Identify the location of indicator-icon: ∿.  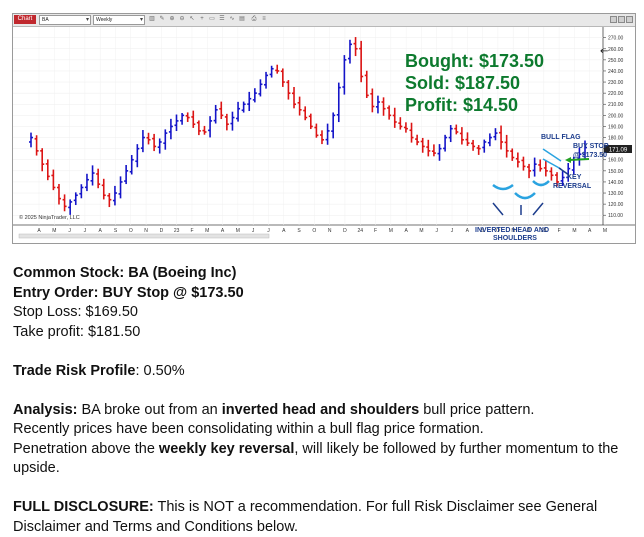
(232, 19).